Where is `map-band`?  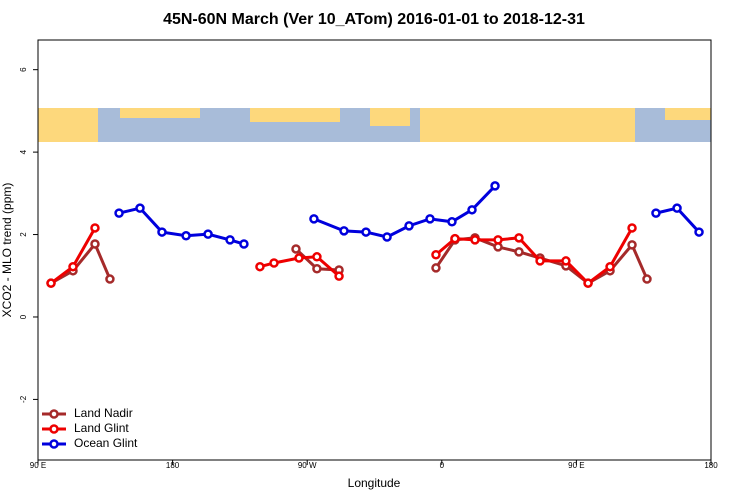
map-band is located at coordinates (374, 125).